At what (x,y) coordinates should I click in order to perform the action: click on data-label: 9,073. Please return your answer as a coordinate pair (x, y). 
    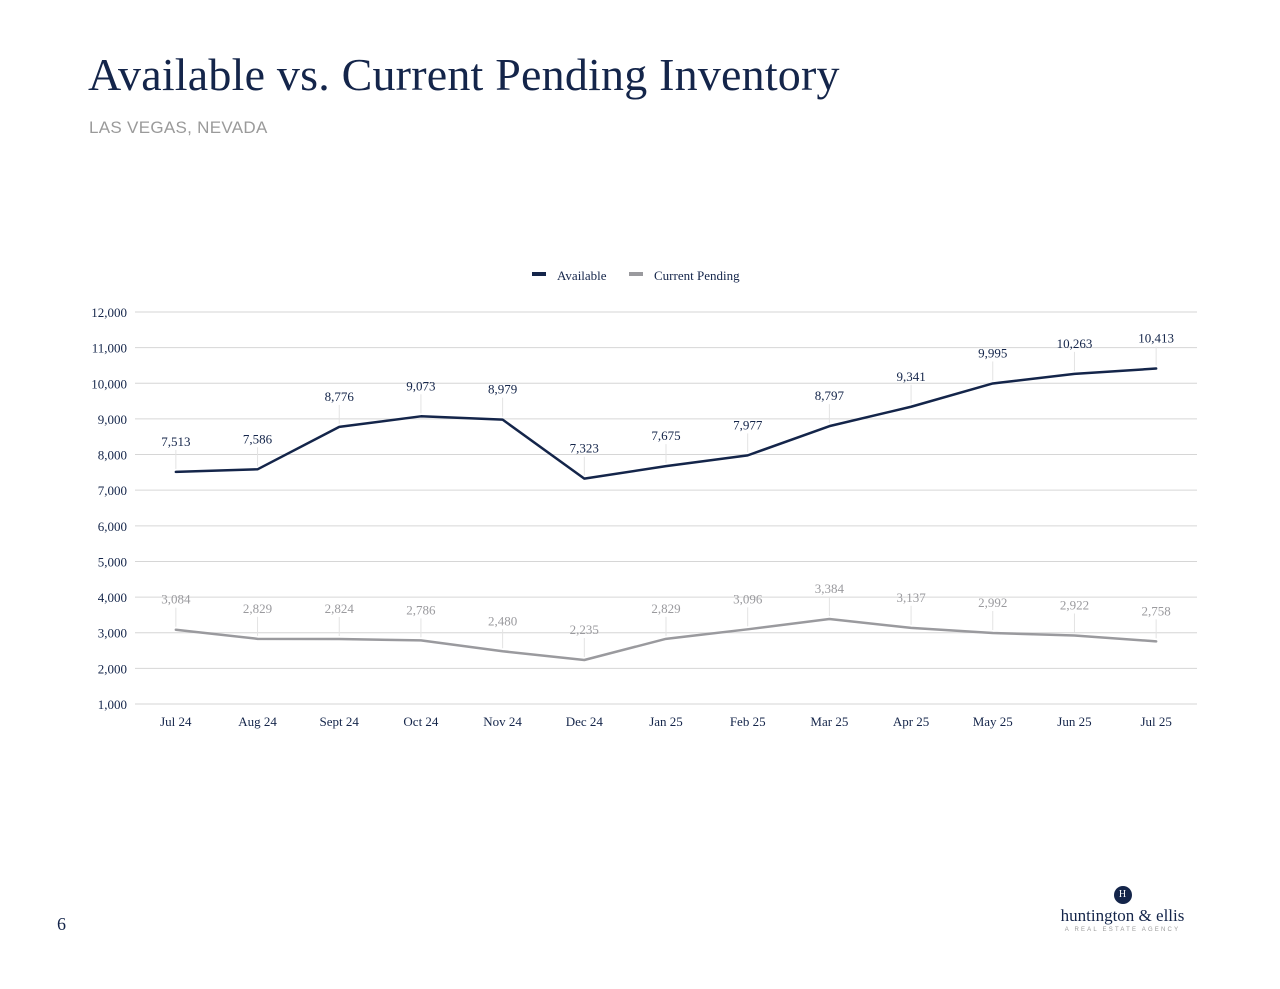
    Looking at the image, I should click on (420, 385).